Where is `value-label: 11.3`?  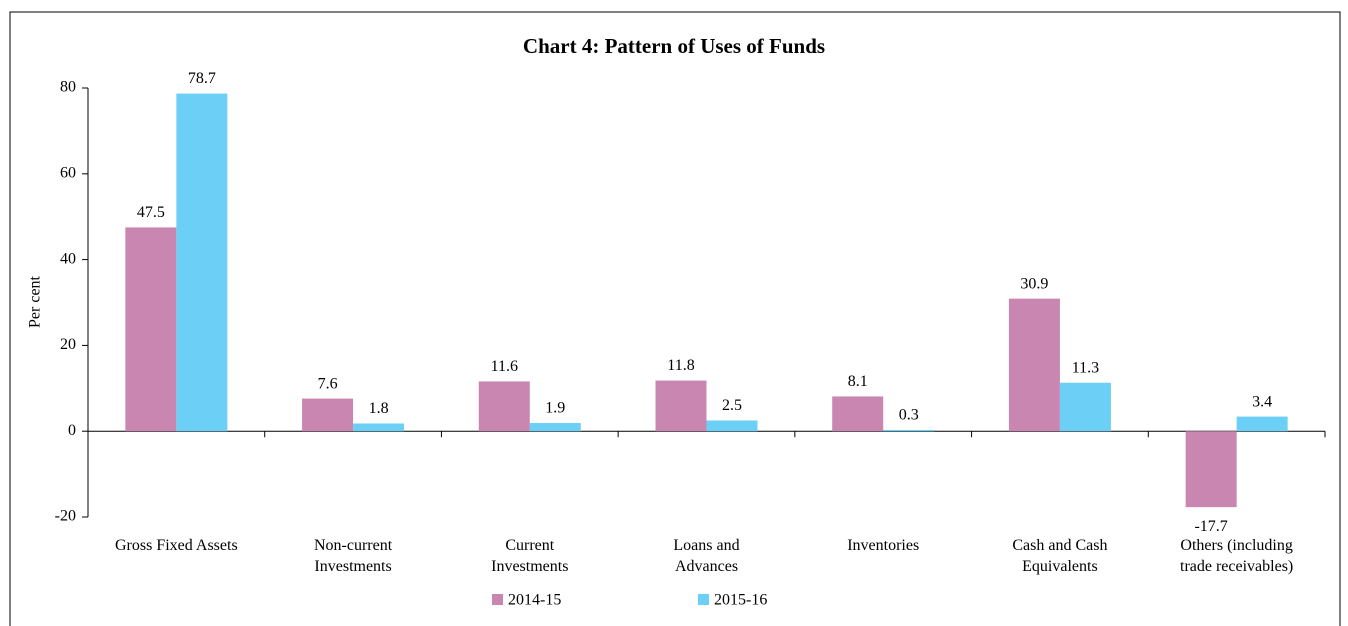 value-label: 11.3 is located at coordinates (1085, 367).